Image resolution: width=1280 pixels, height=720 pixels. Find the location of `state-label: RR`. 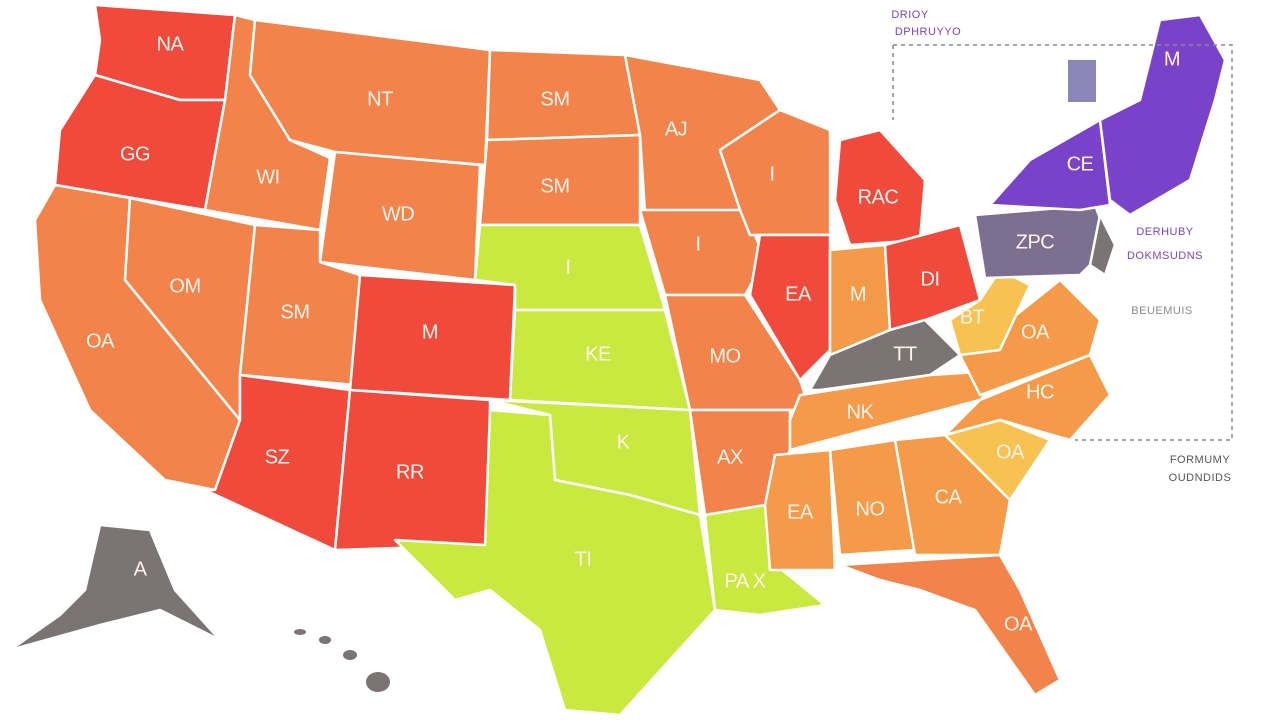

state-label: RR is located at coordinates (410, 472).